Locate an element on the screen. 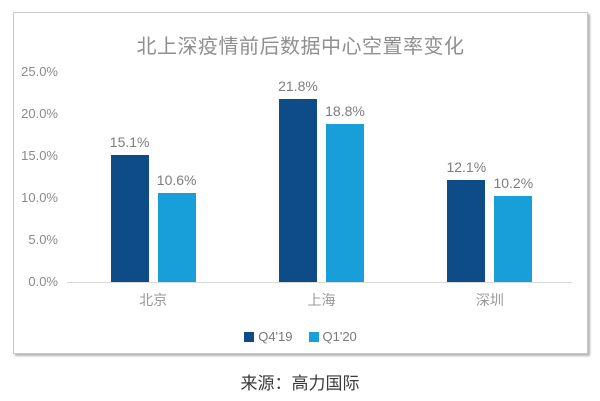  y-axis-tick-label: 0.0% is located at coordinates (43, 281).